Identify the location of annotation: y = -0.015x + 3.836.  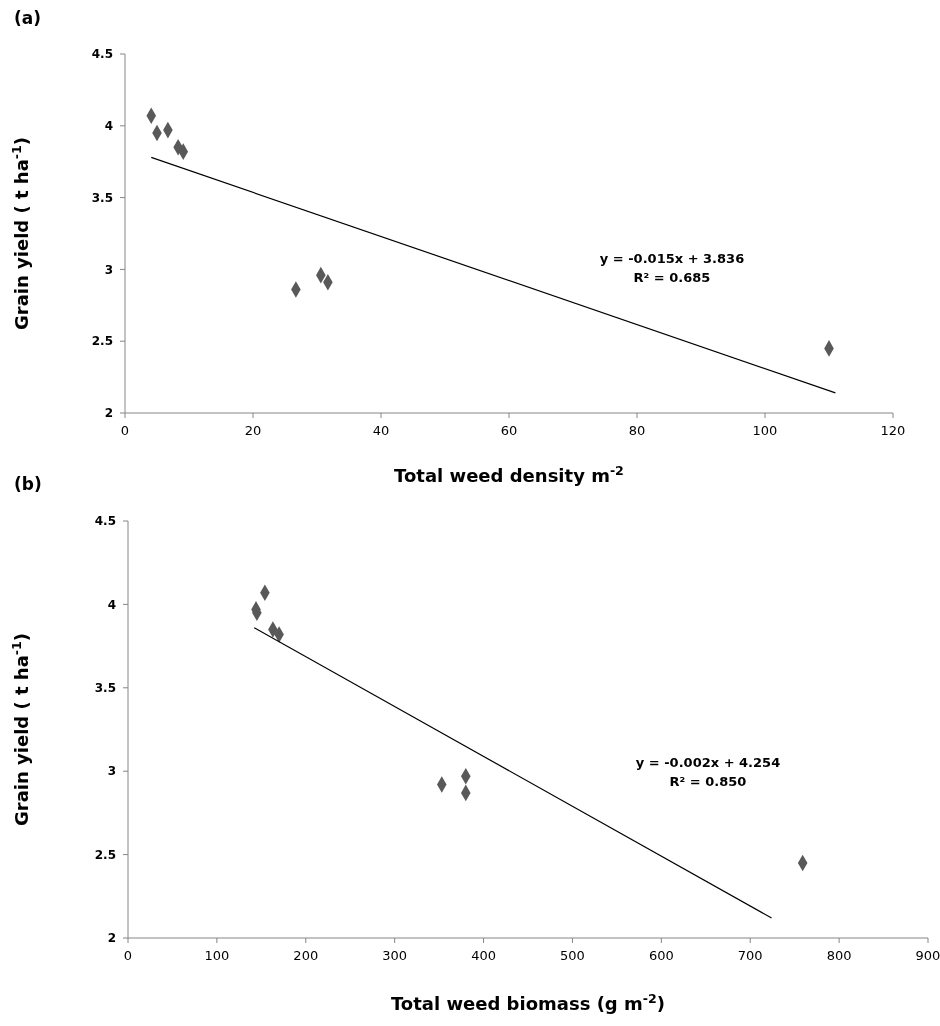
(672, 258).